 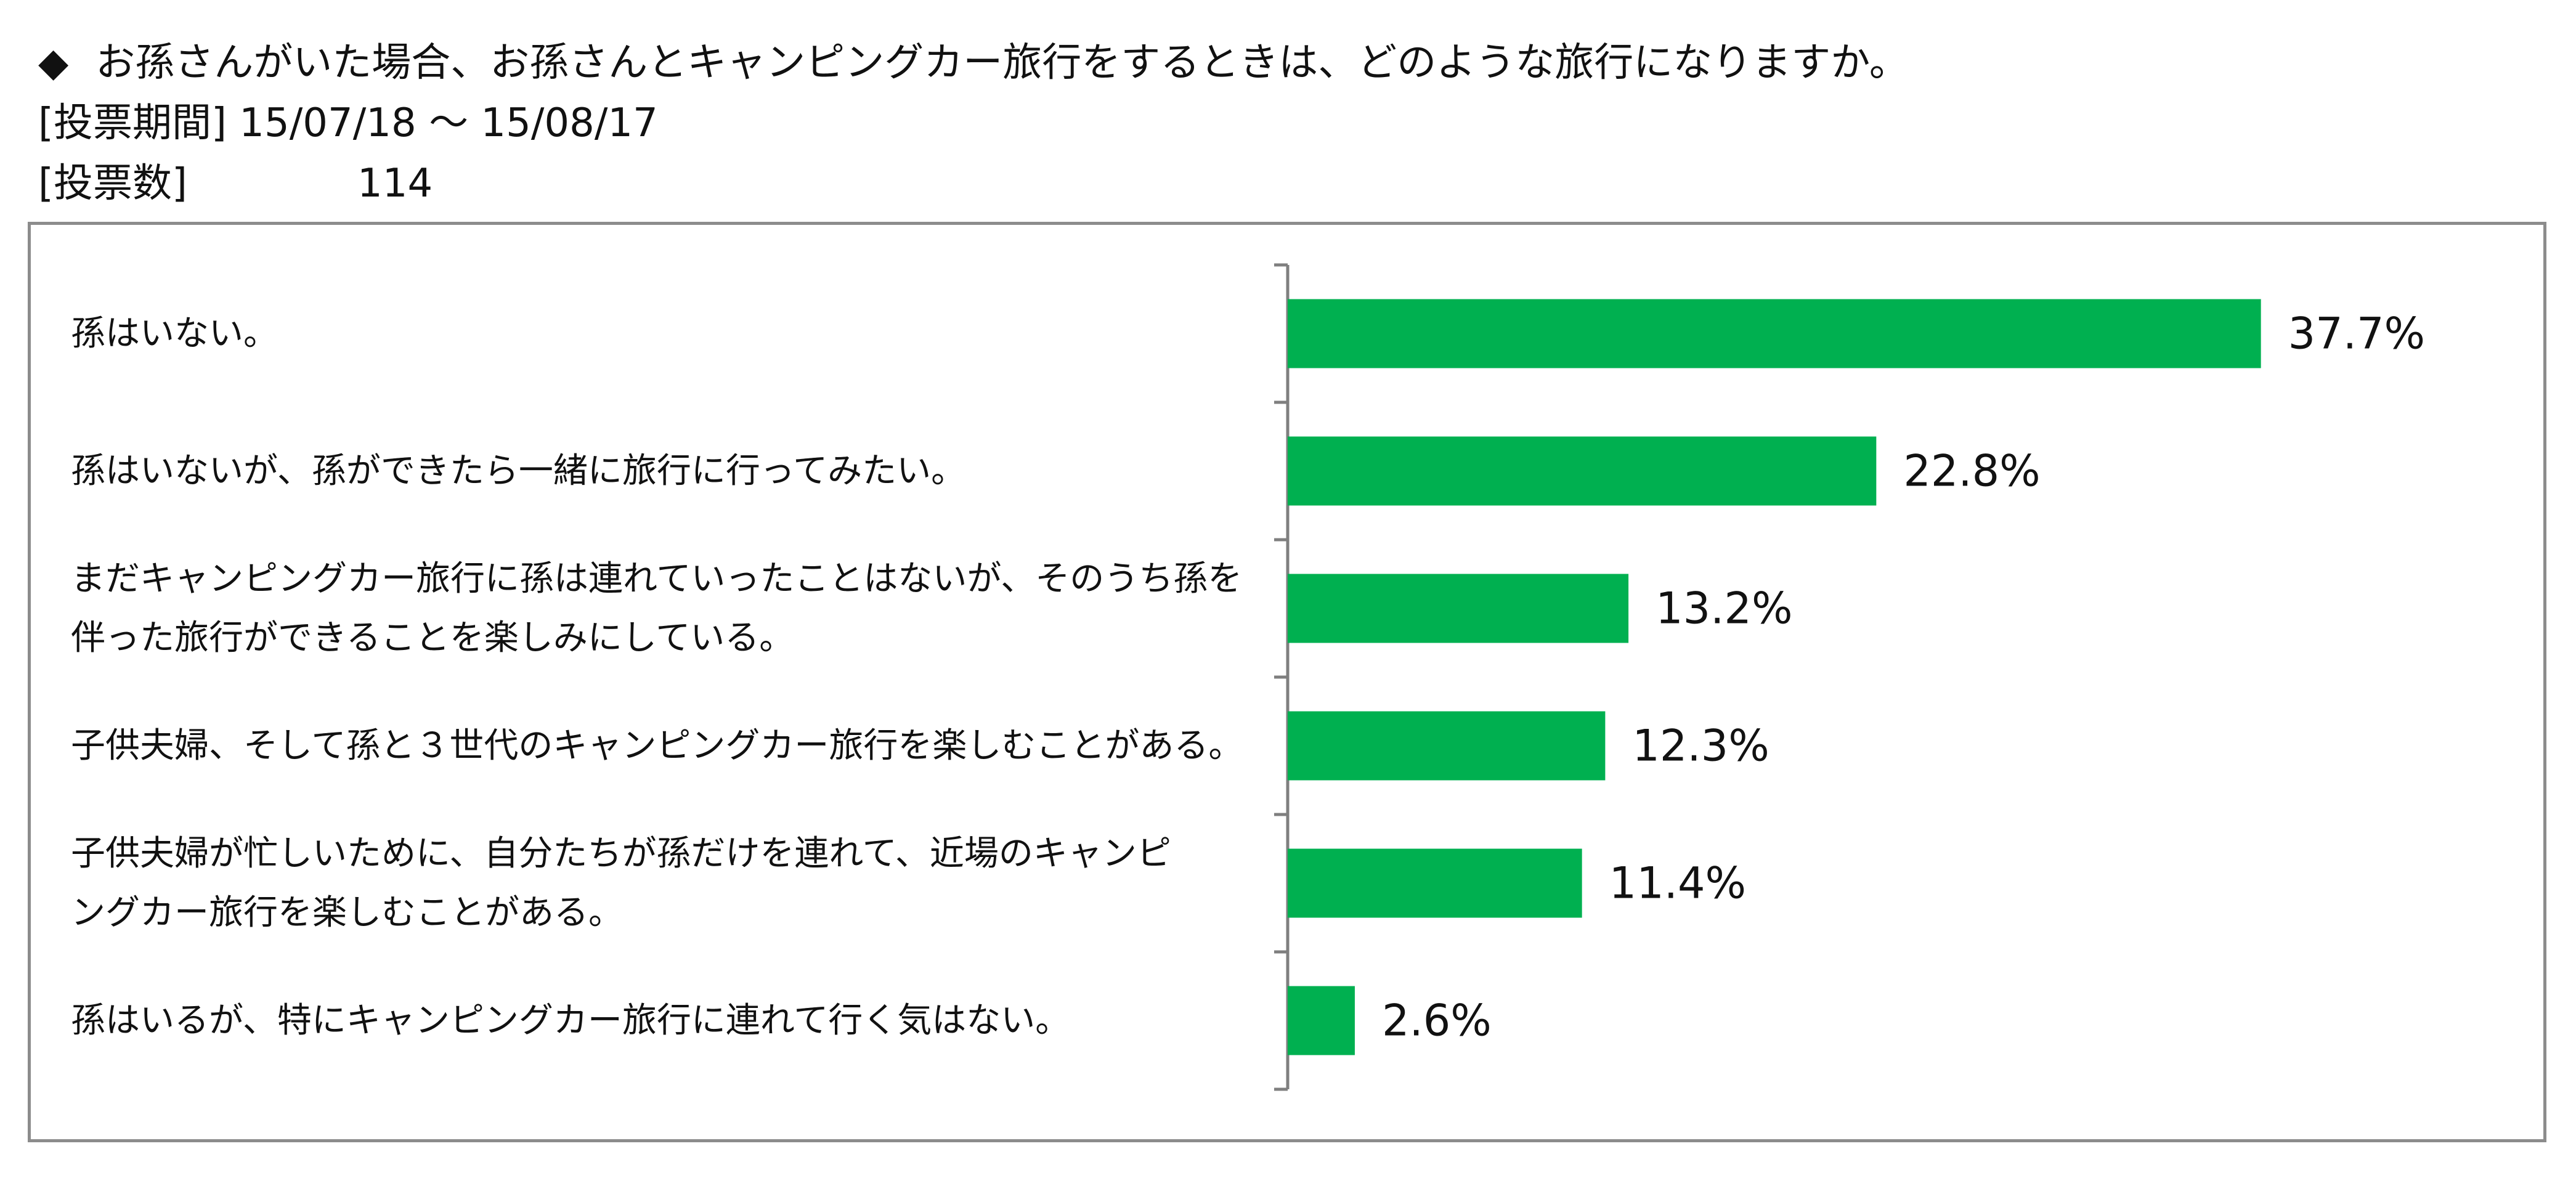 What do you see at coordinates (347, 912) in the screenshot?
I see `category-label-line: ングカー旅行を楽しむことがある。` at bounding box center [347, 912].